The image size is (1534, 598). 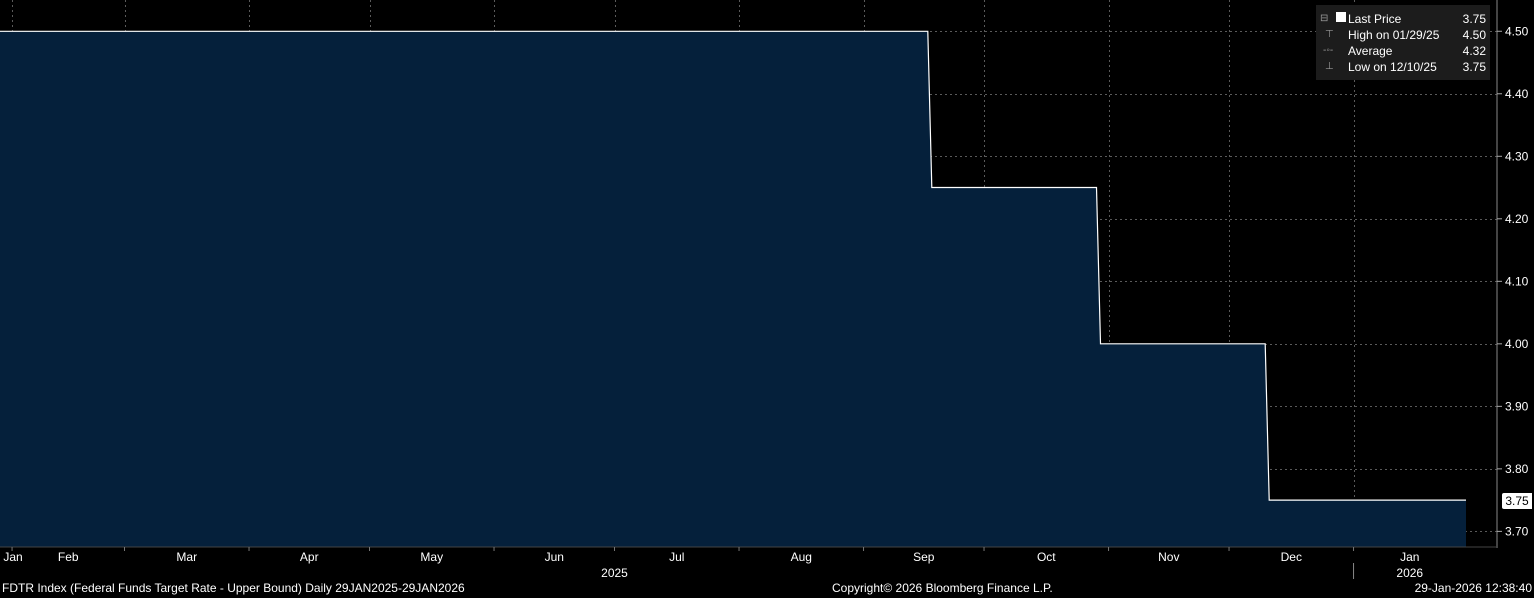 I want to click on legend-collapse-icon: ⊟, so click(x=1324, y=18).